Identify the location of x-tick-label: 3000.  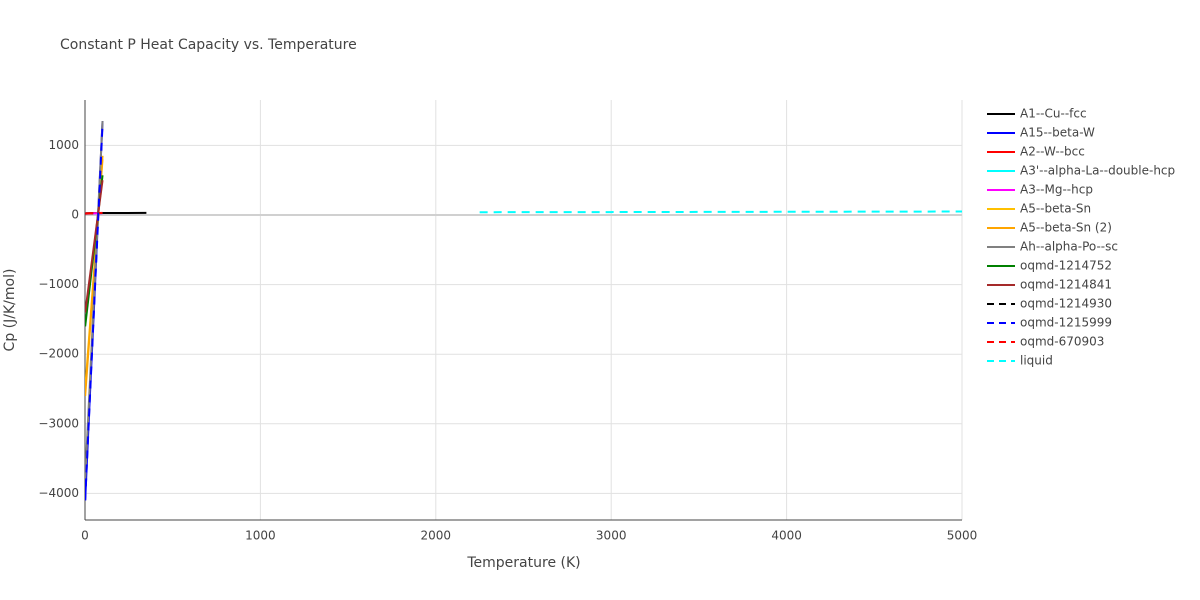
(611, 536).